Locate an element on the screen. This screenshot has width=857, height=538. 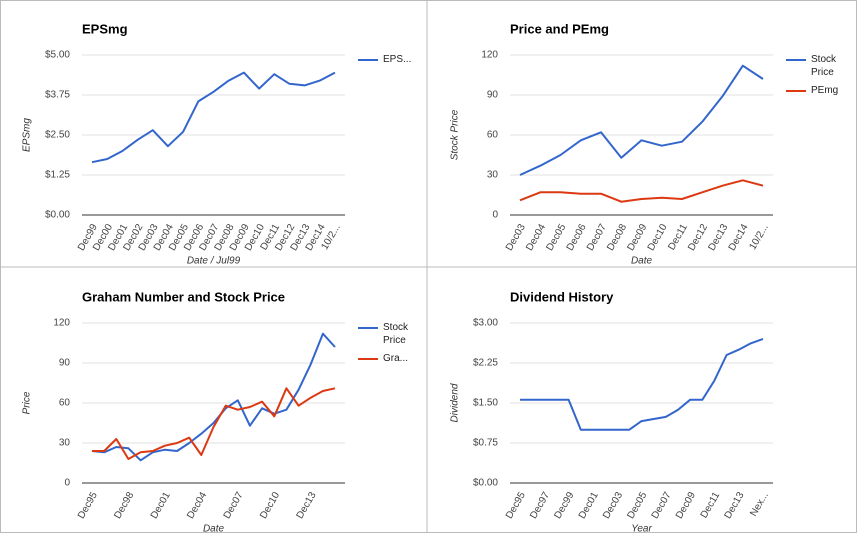
chart-title: EPSmg is located at coordinates (105, 28).